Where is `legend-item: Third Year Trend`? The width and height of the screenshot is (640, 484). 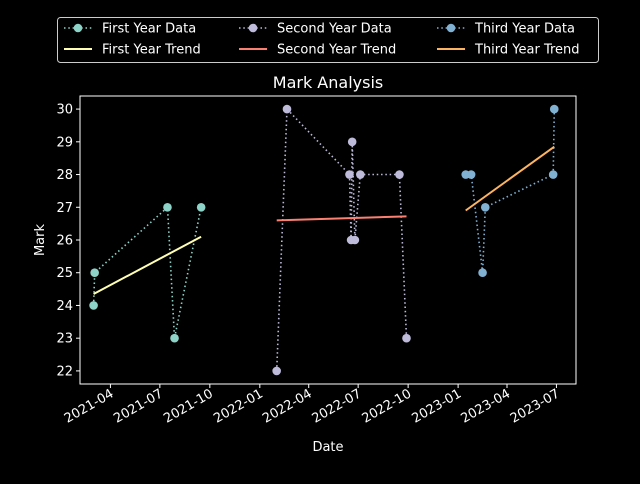 legend-item: Third Year Trend is located at coordinates (508, 50).